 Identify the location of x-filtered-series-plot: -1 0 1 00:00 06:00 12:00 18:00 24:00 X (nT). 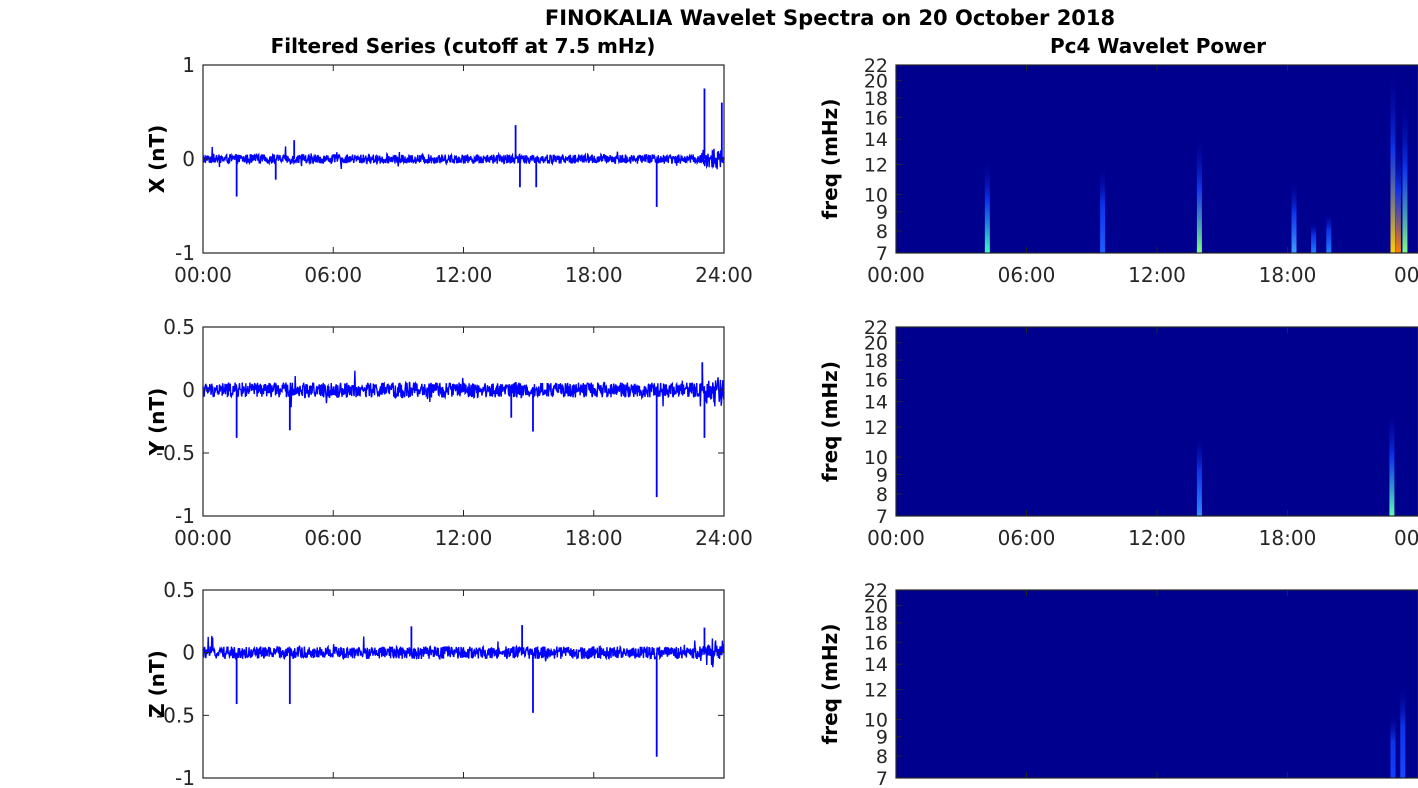
(449, 170).